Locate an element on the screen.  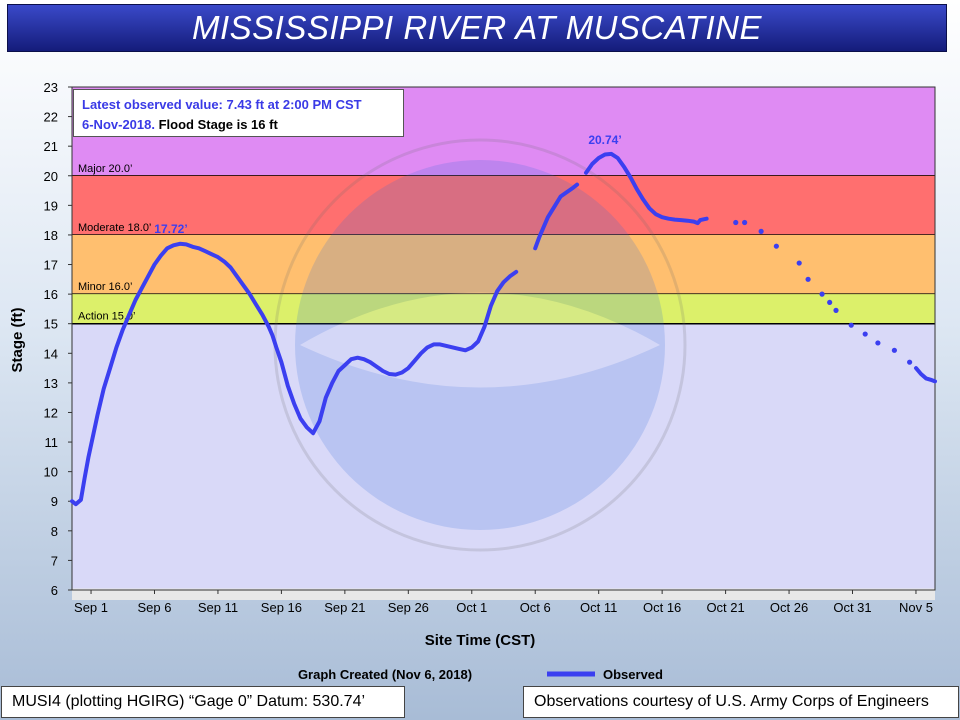
flood-stage-text: Flood Stage is 16 ft is located at coordinates (216, 124).